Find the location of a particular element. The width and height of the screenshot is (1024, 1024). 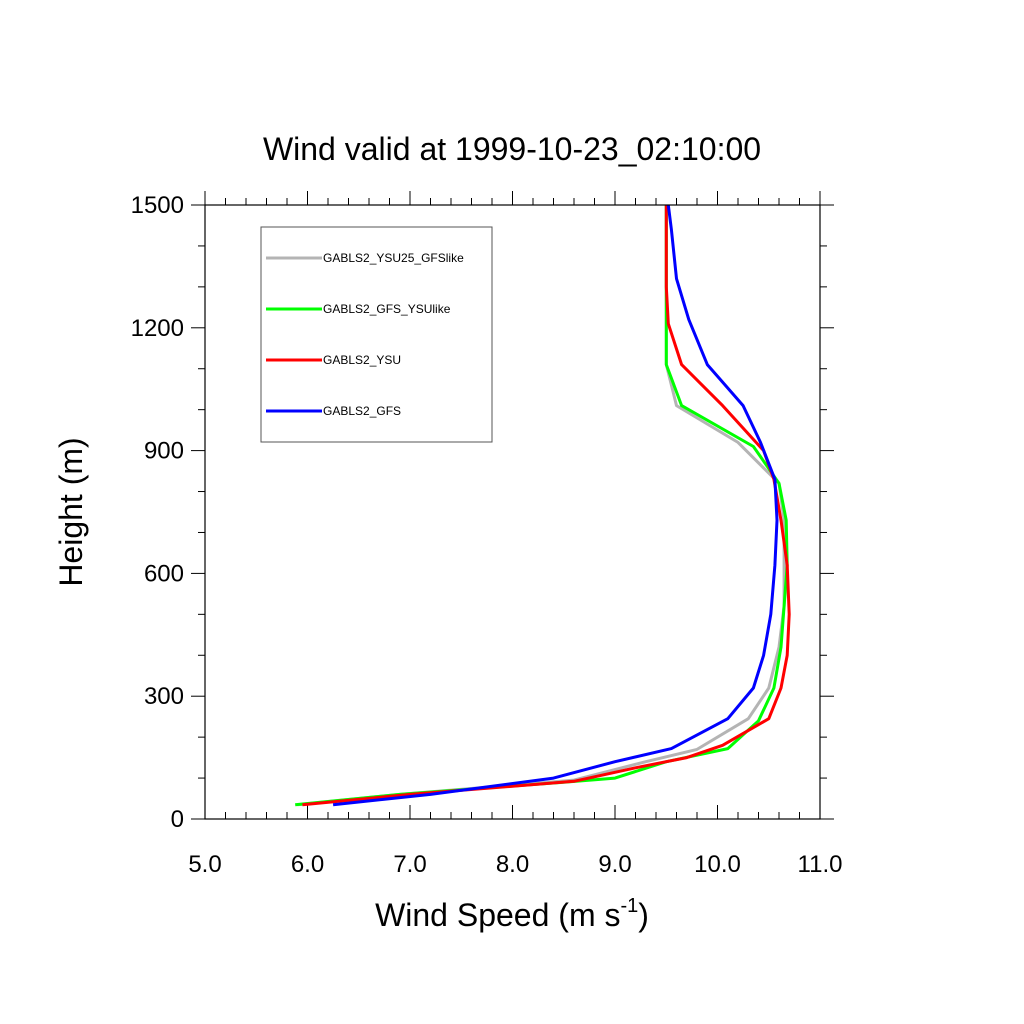

x-tick-labels: 5.0 6.0 7.0 8.0 9.0 10.0 11.0 is located at coordinates (515, 864).